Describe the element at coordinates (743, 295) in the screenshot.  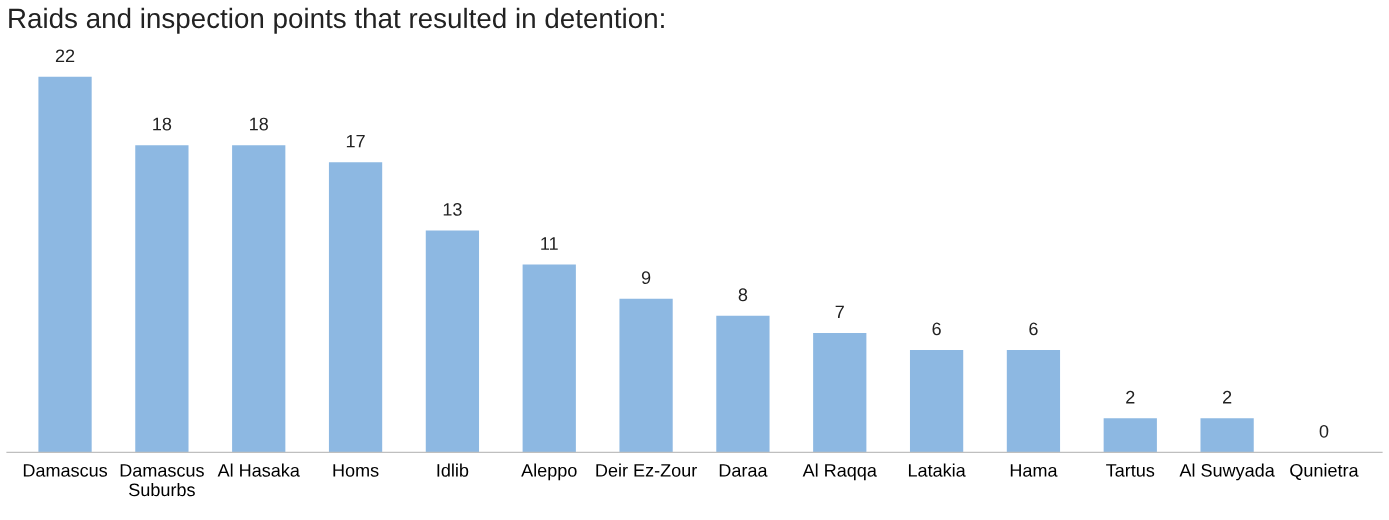
I see `data-label: 8` at that location.